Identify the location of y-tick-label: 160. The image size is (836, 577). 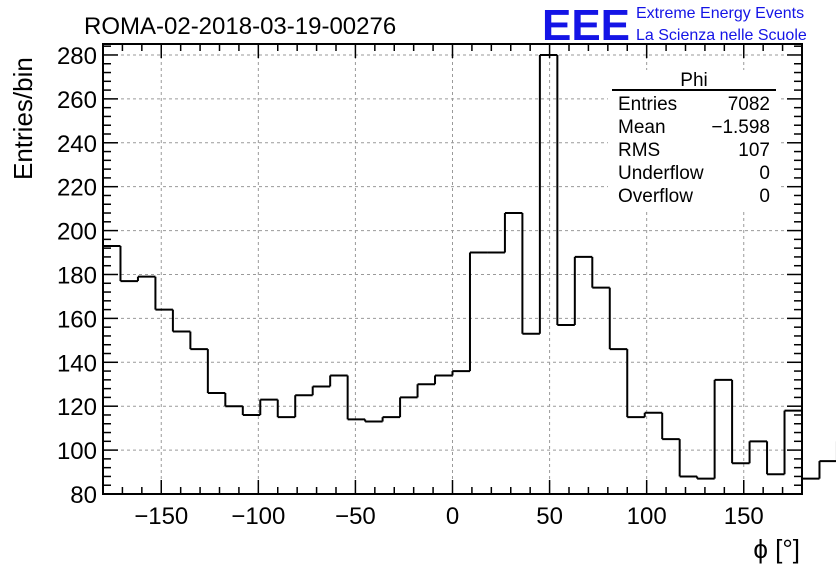
(77, 319).